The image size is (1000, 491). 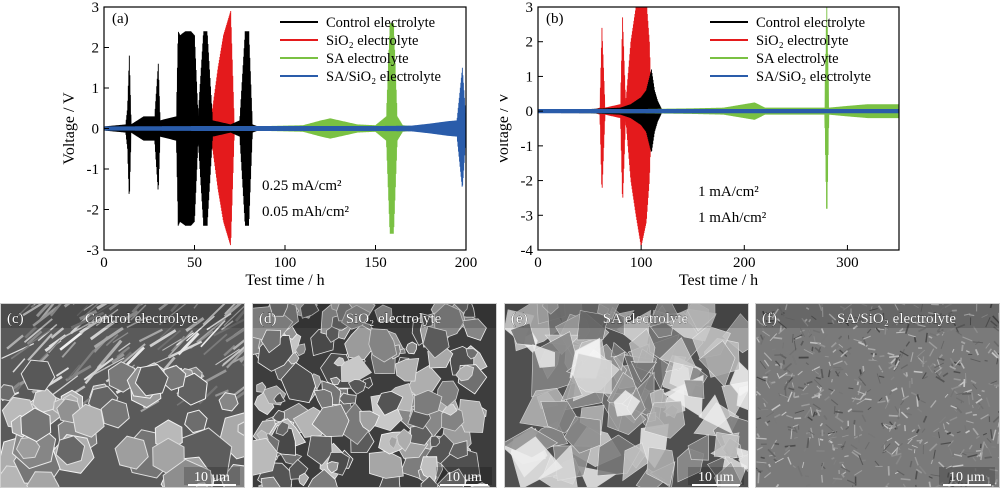 What do you see at coordinates (375, 263) in the screenshot?
I see `x-tick-label: 150` at bounding box center [375, 263].